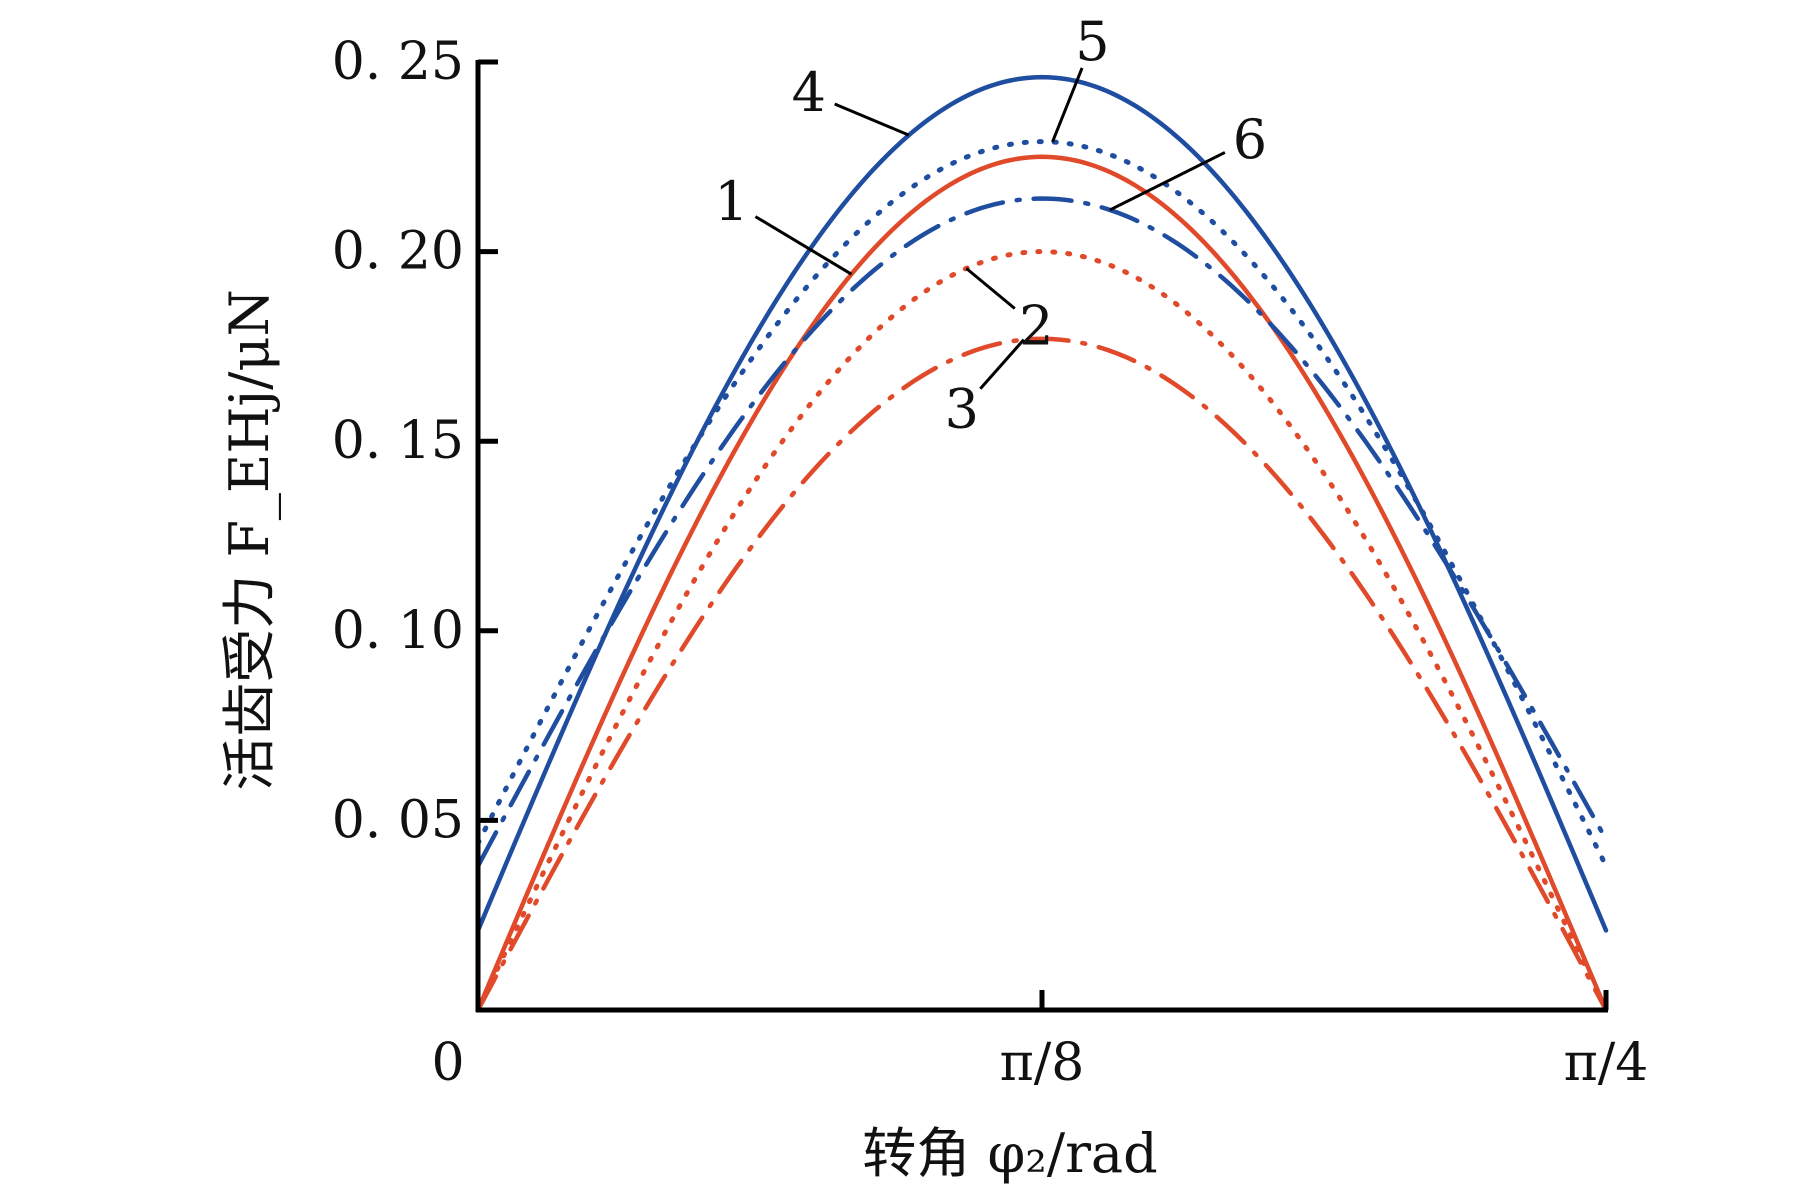  Describe the element at coordinates (1250, 139) in the screenshot. I see `curve-label-6: 6` at that location.